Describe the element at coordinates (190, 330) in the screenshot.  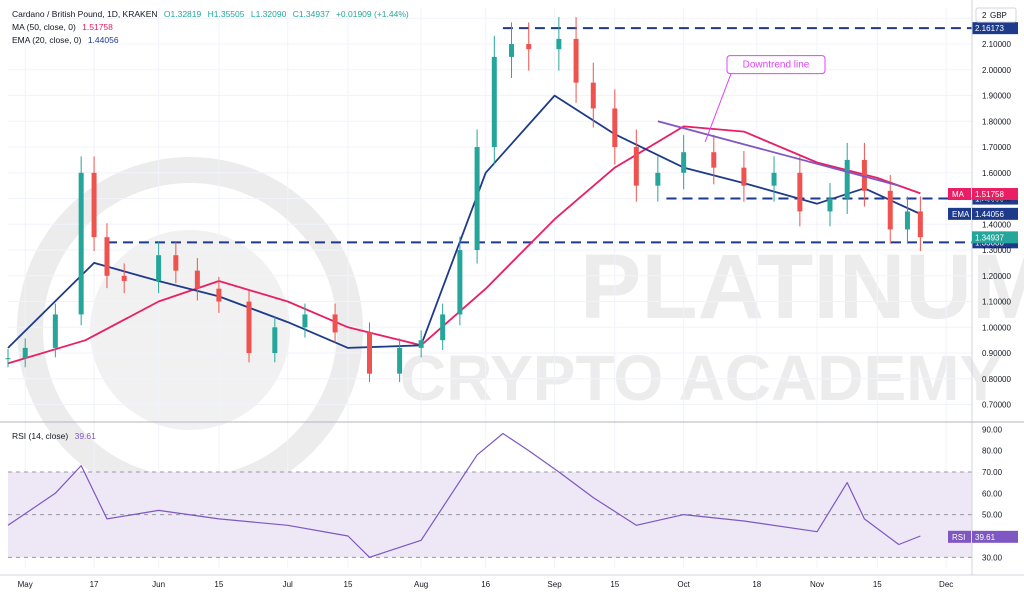
I see `watermark-disc` at that location.